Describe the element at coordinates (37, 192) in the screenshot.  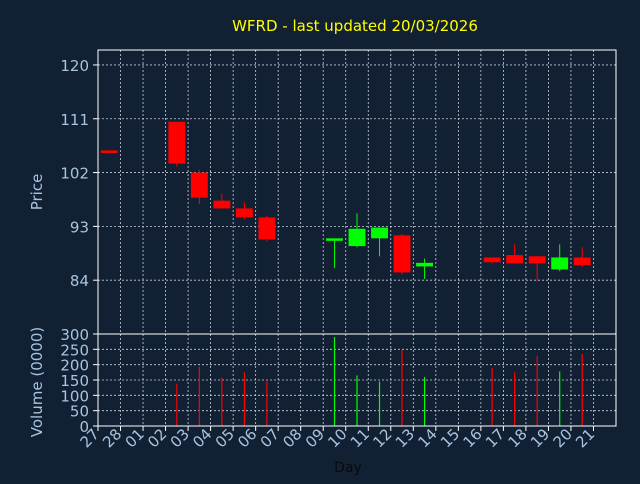
I see `price-axis-label: Price` at that location.